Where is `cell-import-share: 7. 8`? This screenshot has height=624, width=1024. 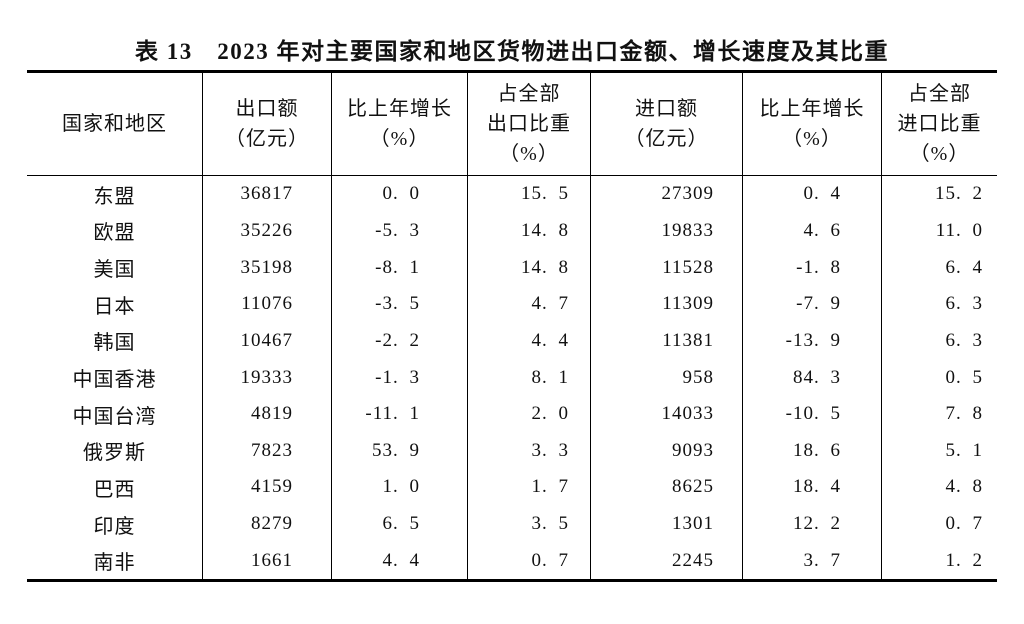
cell-import-share: 7. 8 is located at coordinates (964, 414).